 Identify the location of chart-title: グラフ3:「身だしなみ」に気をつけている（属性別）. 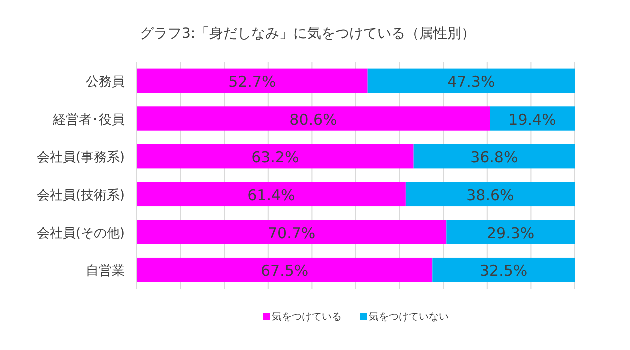
(308, 34).